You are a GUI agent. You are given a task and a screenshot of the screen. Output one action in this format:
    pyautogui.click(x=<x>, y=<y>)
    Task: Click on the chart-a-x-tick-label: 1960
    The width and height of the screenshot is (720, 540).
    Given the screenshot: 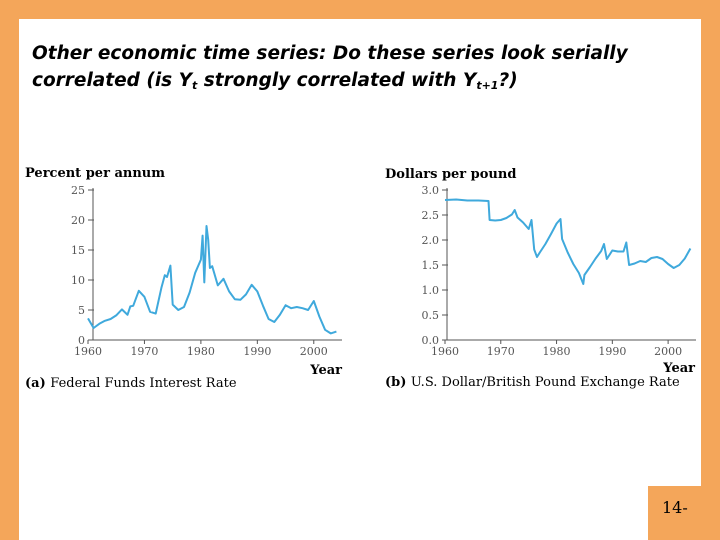 What is the action you would take?
    pyautogui.click(x=88, y=351)
    